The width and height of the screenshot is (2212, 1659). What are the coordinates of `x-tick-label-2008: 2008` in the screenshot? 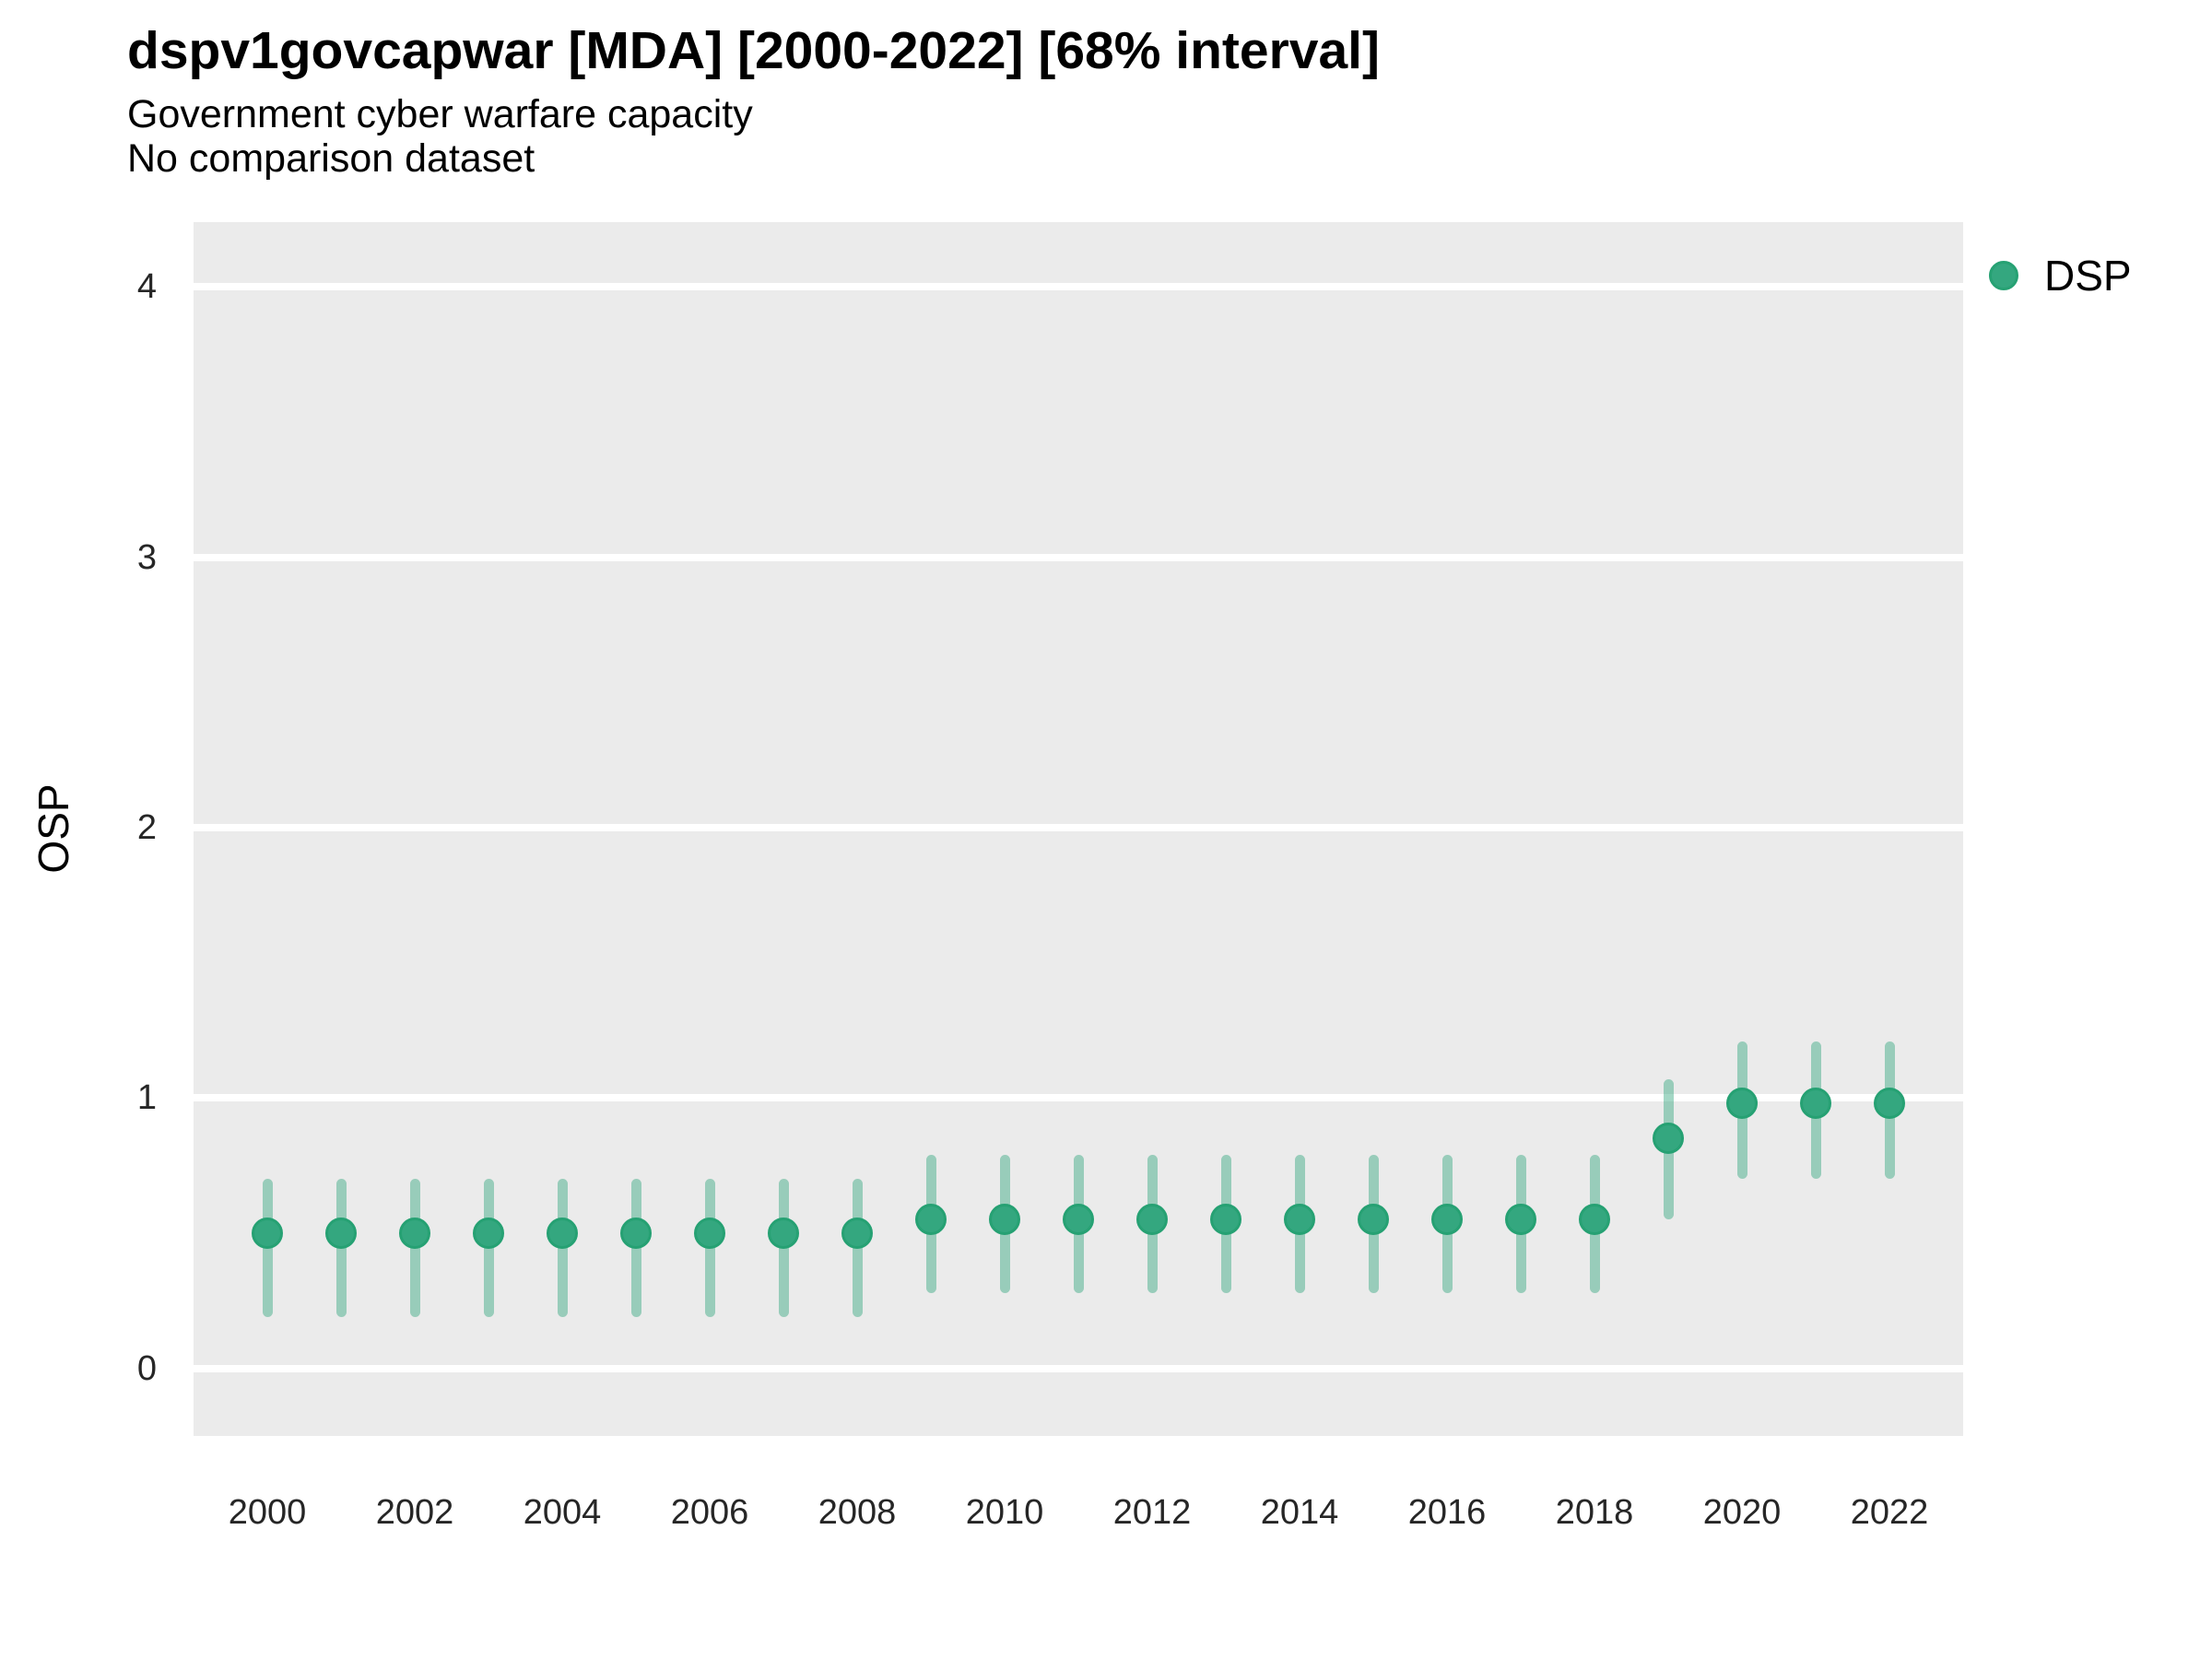 It's located at (857, 1512).